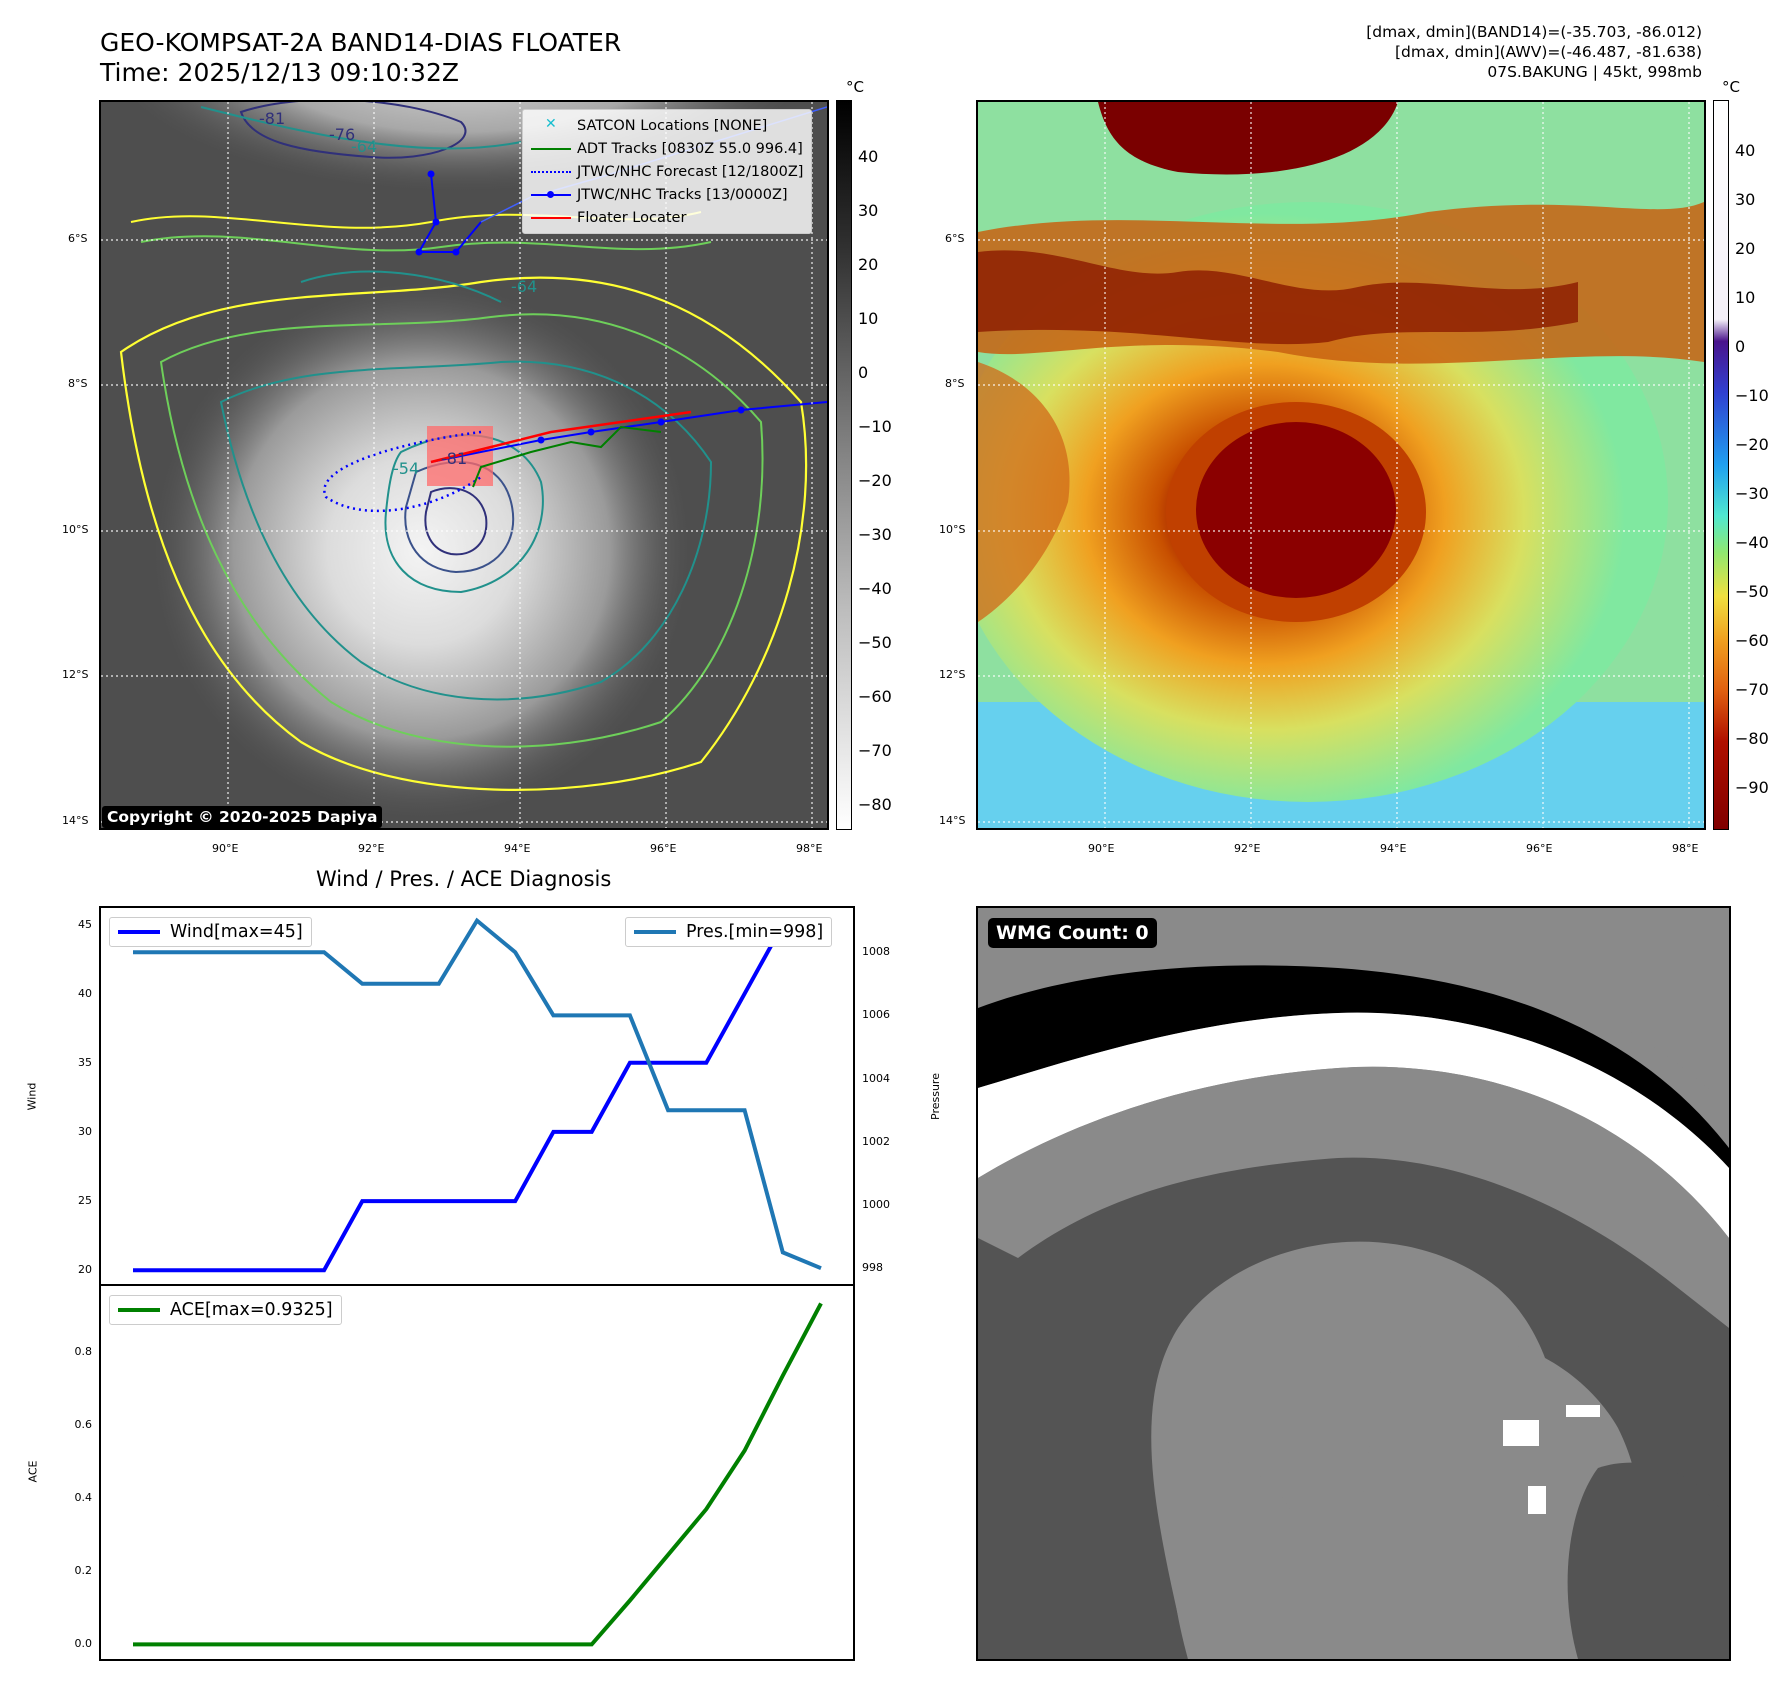 This screenshot has height=1690, width=1792. Describe the element at coordinates (83, 1498) in the screenshot. I see `ace-tick: 0.4` at that location.